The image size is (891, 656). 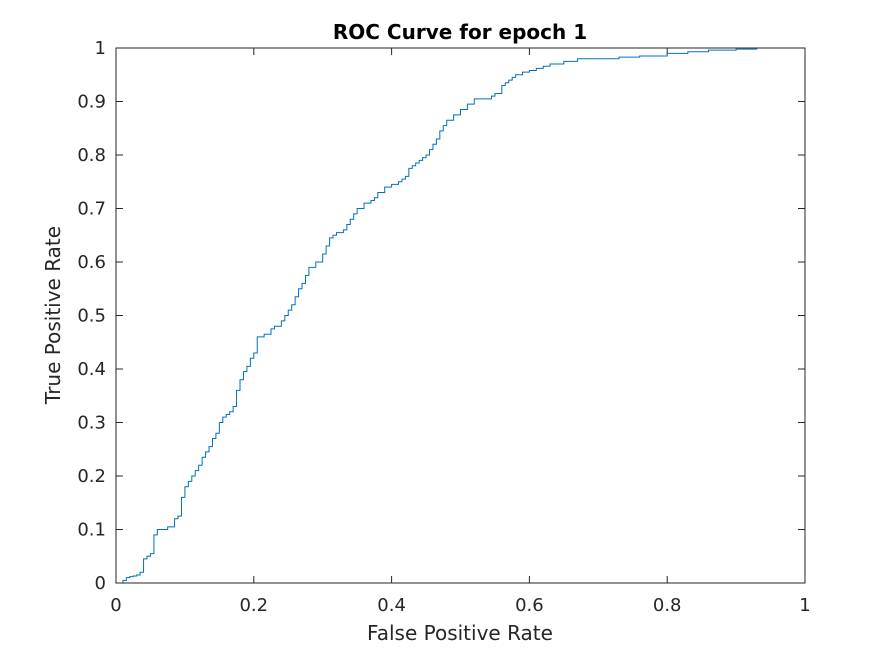 I want to click on y-tick-label: 0.3, so click(x=91, y=423).